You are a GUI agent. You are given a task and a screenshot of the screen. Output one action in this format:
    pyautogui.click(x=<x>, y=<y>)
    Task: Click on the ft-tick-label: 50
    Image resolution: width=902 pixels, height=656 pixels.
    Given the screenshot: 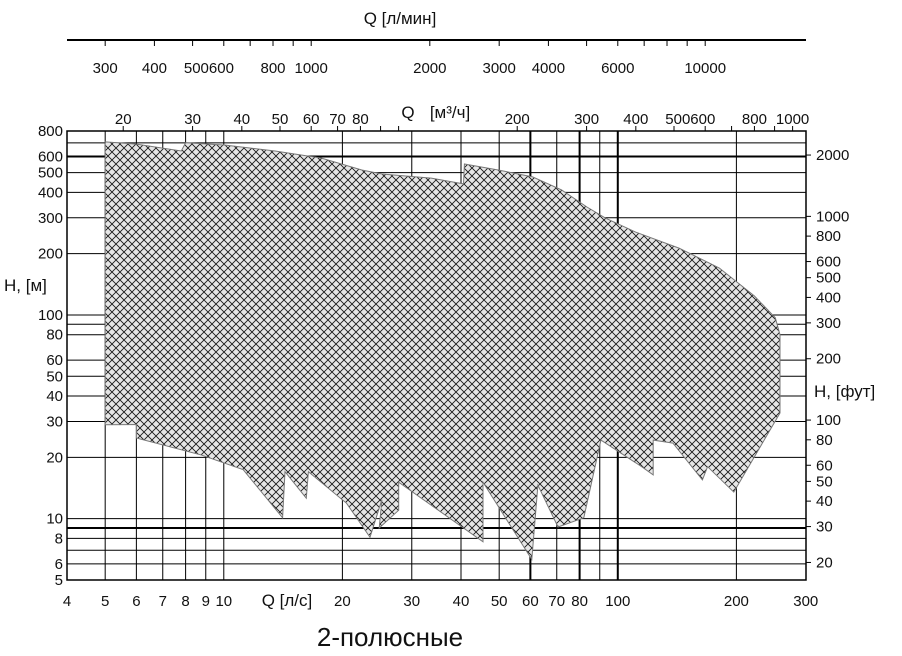 What is the action you would take?
    pyautogui.click(x=824, y=481)
    